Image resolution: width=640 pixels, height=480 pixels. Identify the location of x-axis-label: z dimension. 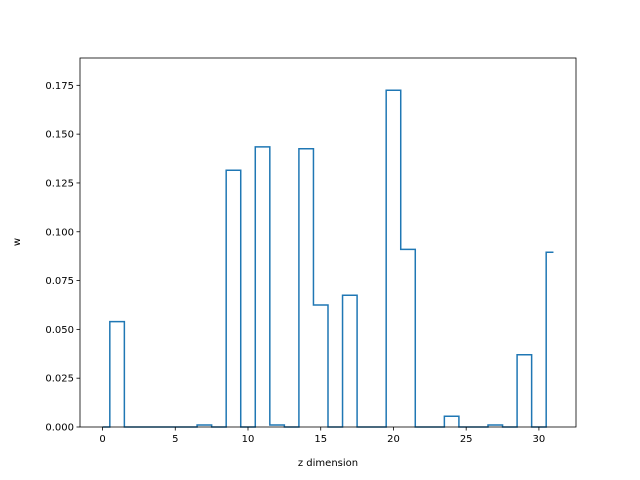
(328, 463).